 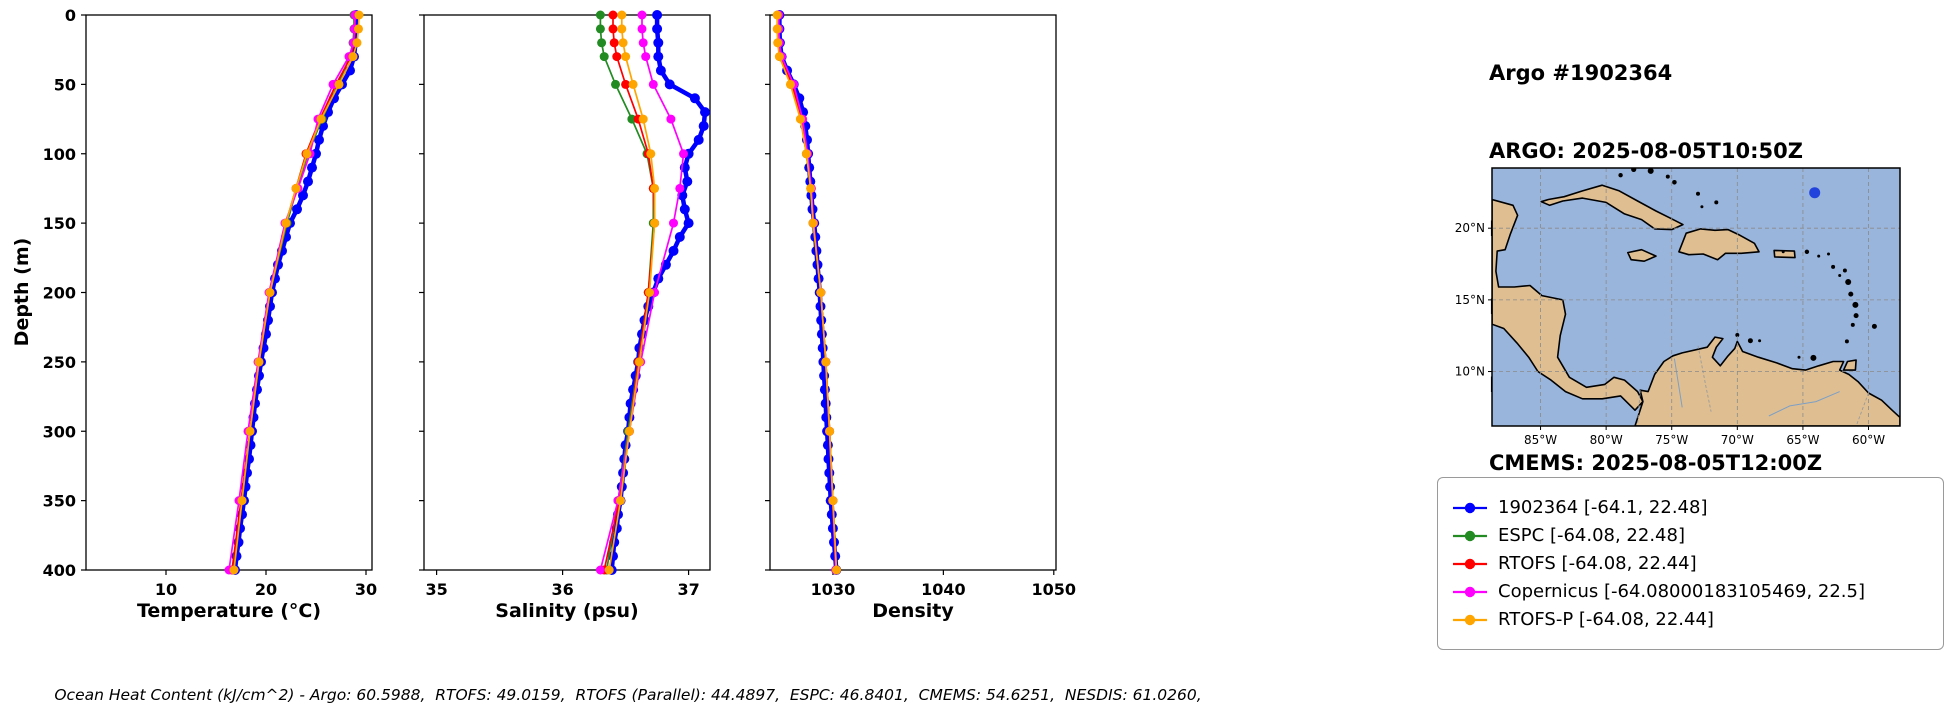 What do you see at coordinates (1606, 619) in the screenshot?
I see `legend-label: RTOFS-P [-64.08, 22.44]` at bounding box center [1606, 619].